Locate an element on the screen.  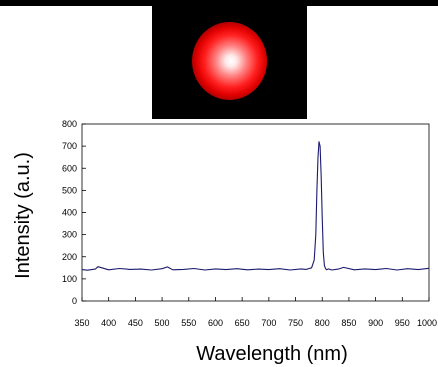
x-tick-label: 650 is located at coordinates (242, 323).